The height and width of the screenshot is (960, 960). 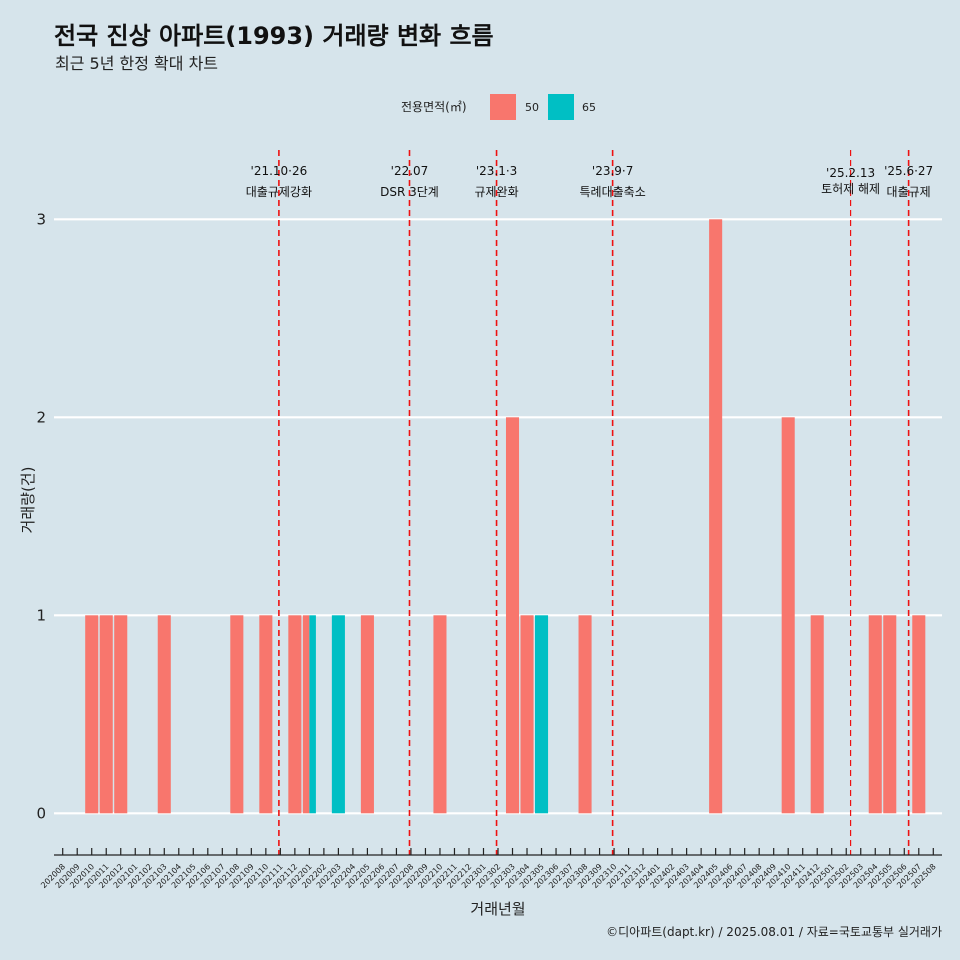 What do you see at coordinates (409, 192) in the screenshot?
I see `event-label-1: DSR 3단계` at bounding box center [409, 192].